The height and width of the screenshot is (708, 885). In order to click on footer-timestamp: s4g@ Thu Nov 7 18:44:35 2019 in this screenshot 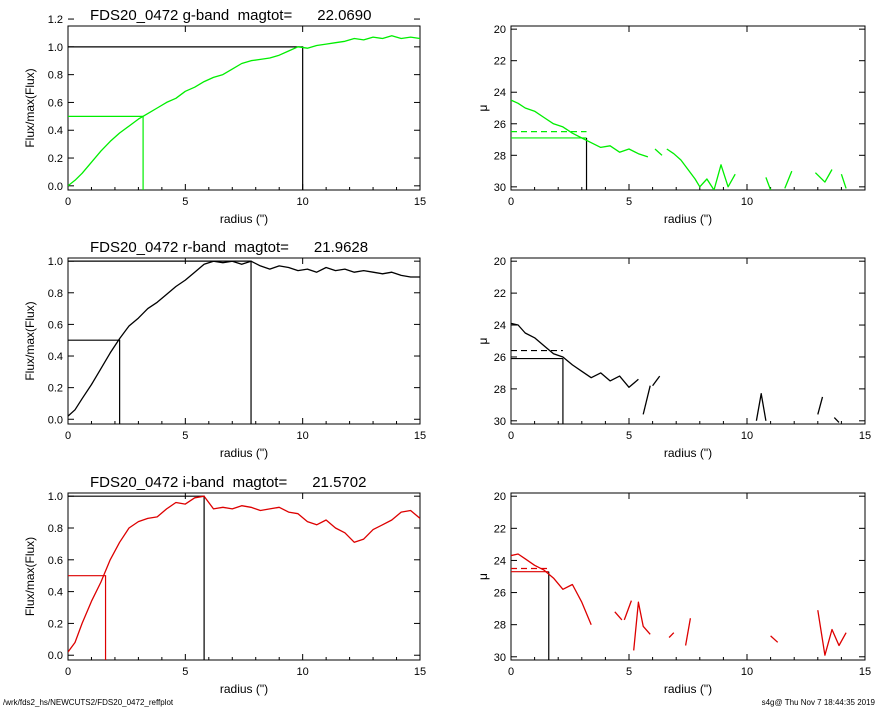, I will do `click(818, 702)`.